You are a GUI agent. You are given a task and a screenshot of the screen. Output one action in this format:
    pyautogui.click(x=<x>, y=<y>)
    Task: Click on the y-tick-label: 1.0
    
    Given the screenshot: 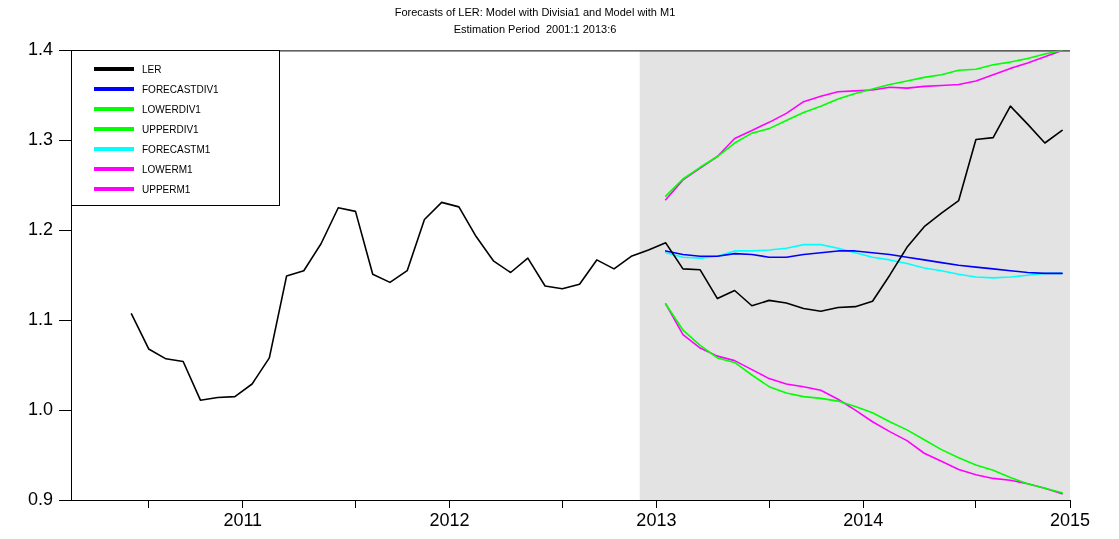 What is the action you would take?
    pyautogui.click(x=40, y=409)
    